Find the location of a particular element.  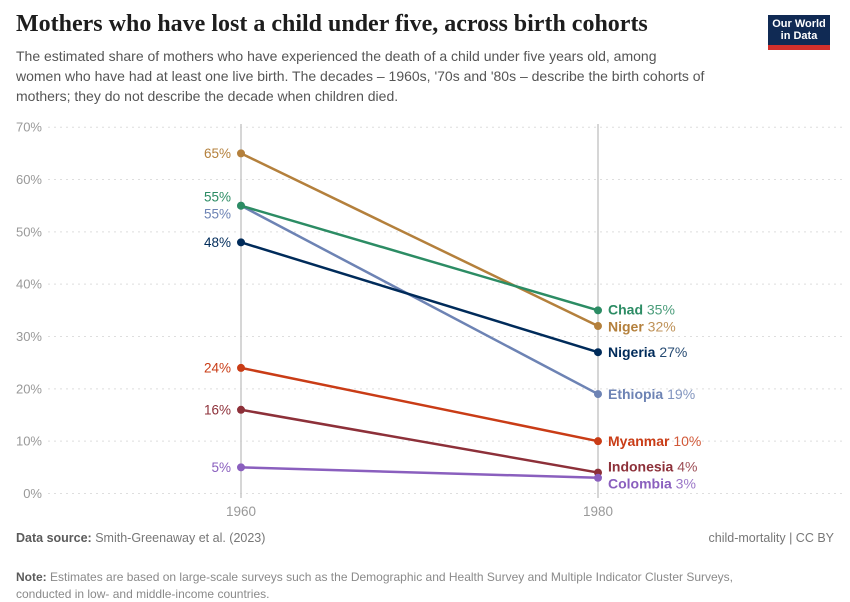

svg-text: Myanmar 10% is located at coordinates (654, 441).